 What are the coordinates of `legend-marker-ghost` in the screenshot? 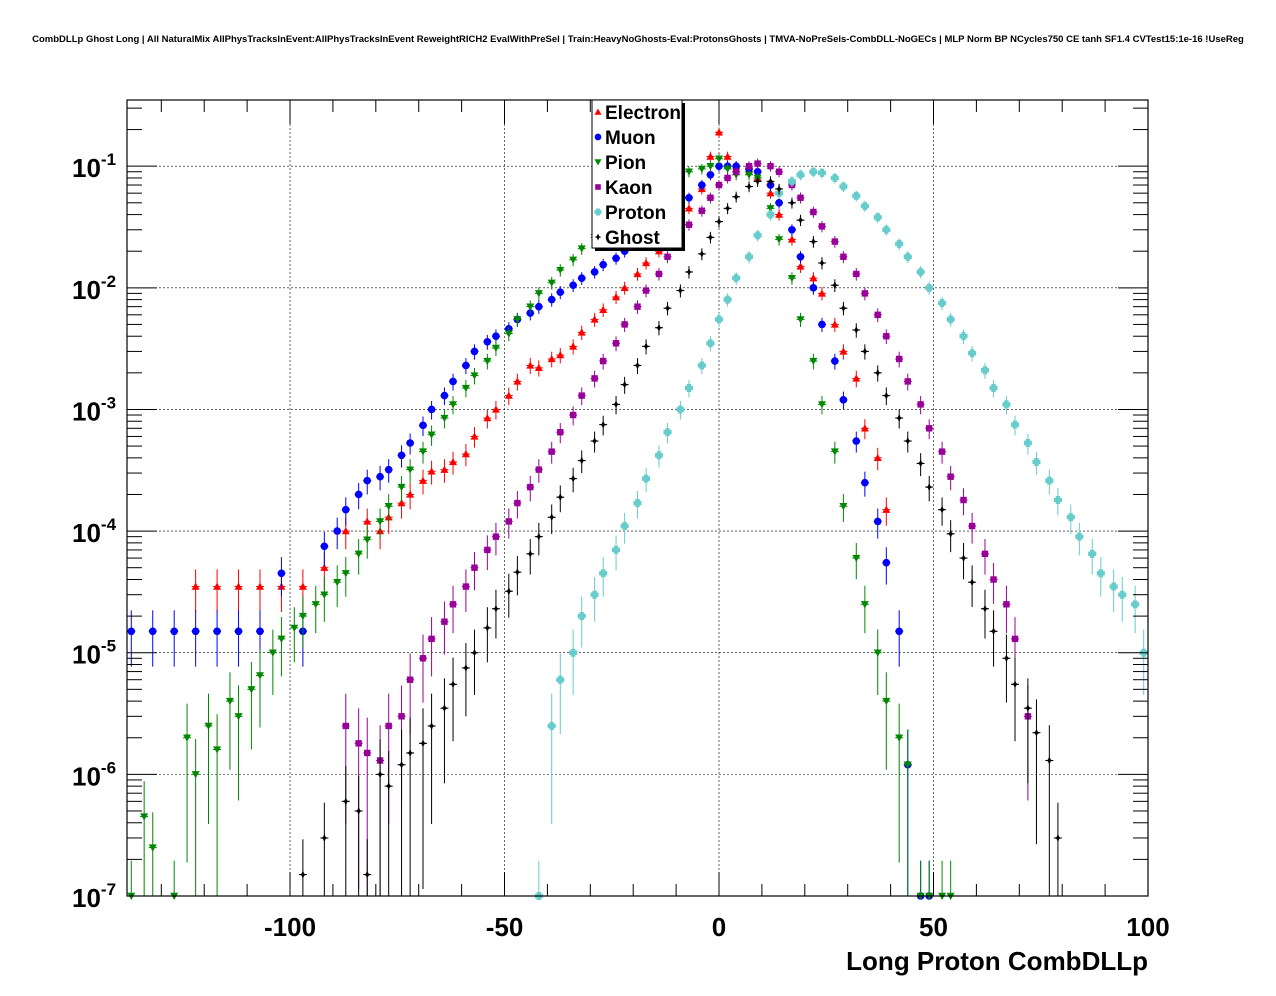 It's located at (598, 237).